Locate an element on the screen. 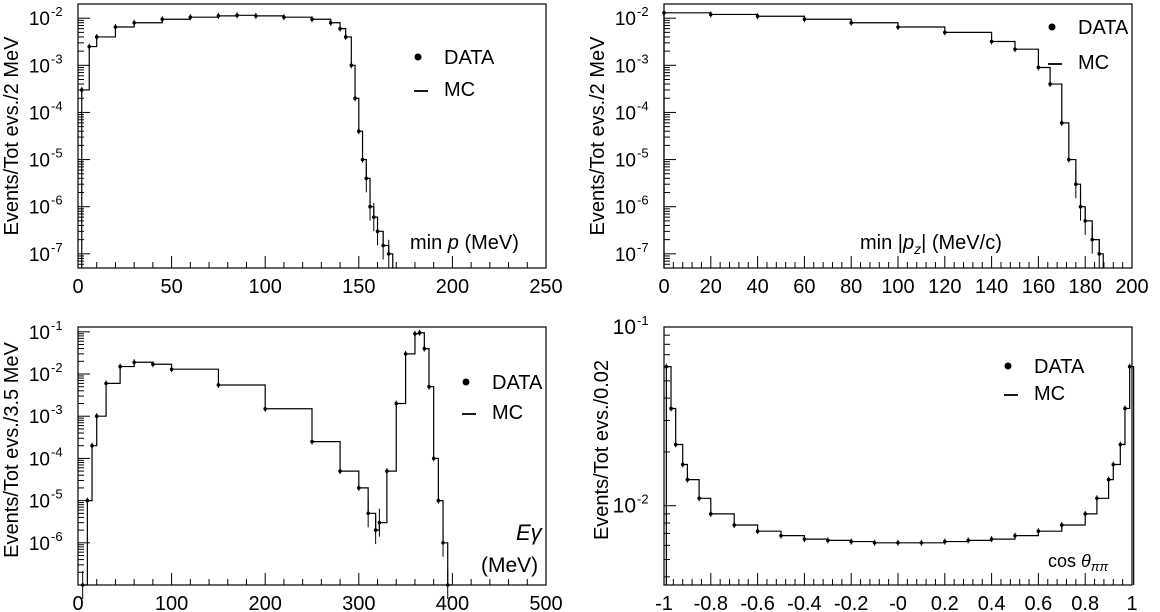  x-tick-label: 120 is located at coordinates (944, 287).